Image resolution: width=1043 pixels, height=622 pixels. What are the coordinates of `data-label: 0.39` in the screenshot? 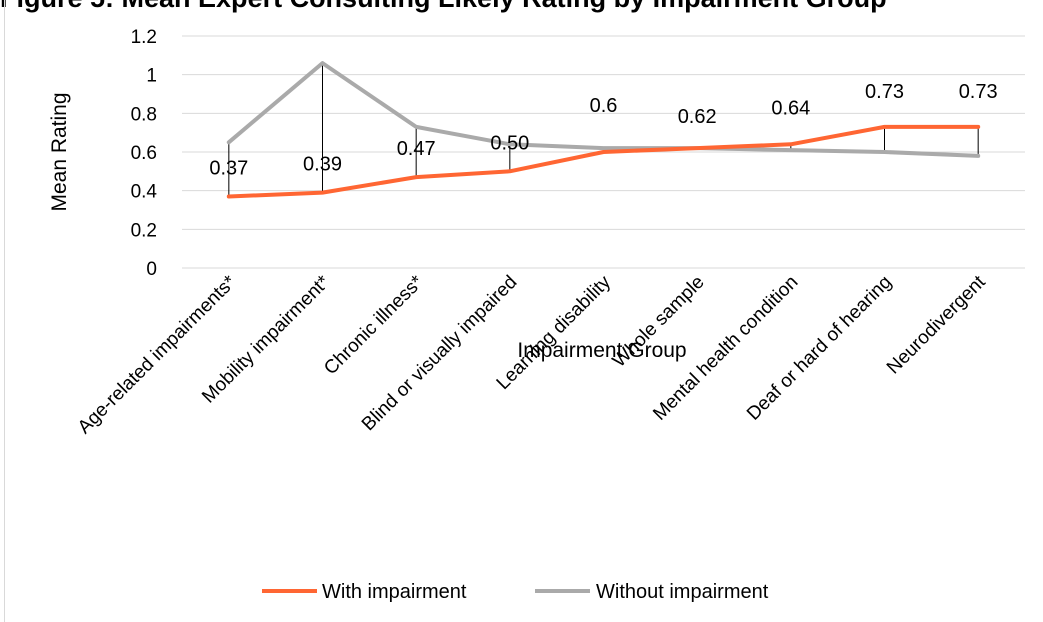 It's located at (322, 165).